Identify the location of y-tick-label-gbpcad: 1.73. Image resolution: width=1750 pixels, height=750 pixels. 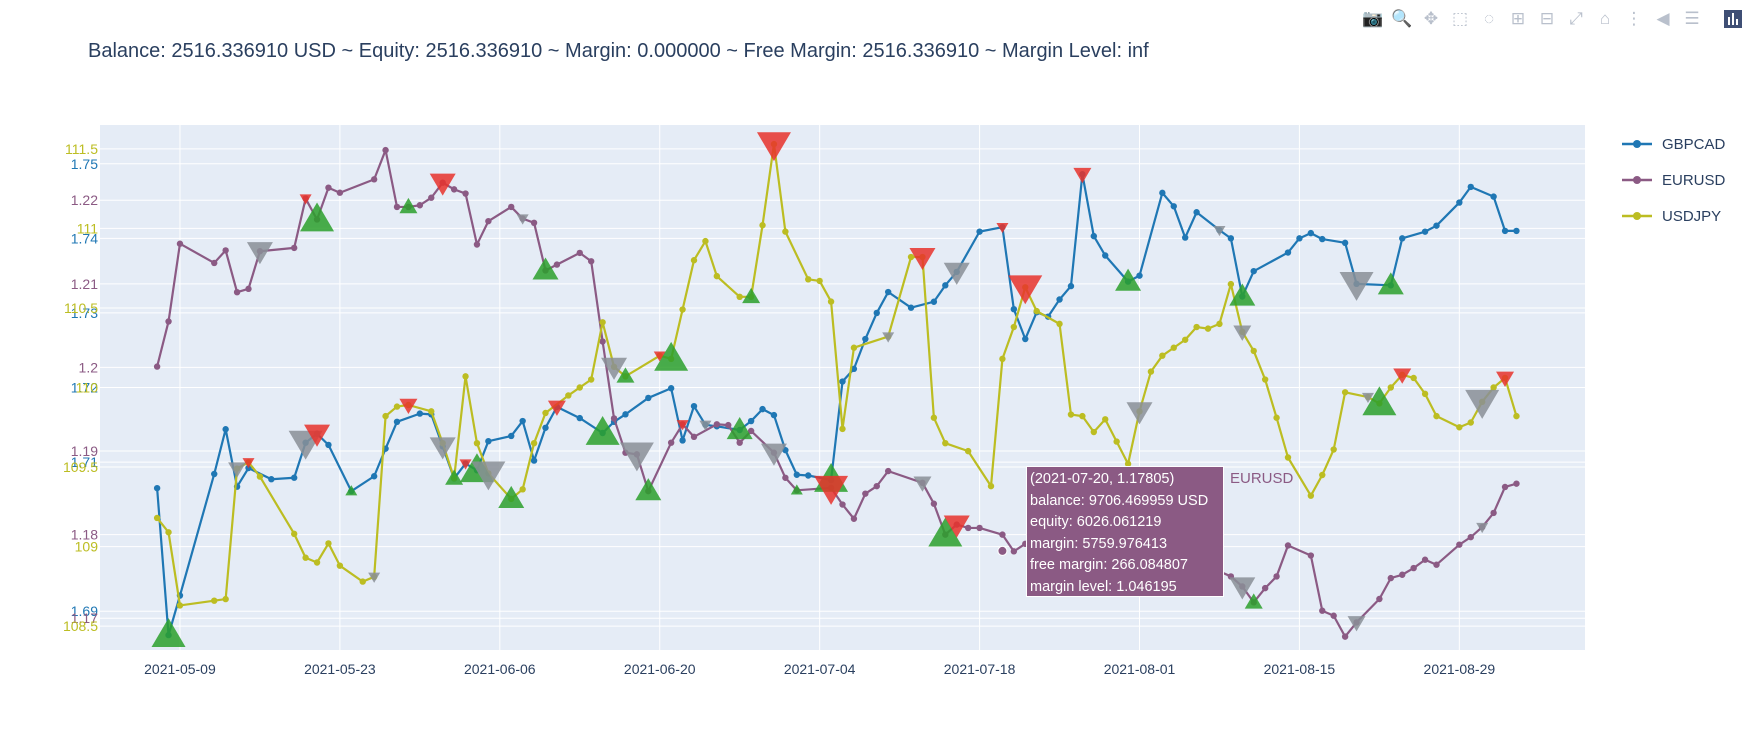
(84, 313).